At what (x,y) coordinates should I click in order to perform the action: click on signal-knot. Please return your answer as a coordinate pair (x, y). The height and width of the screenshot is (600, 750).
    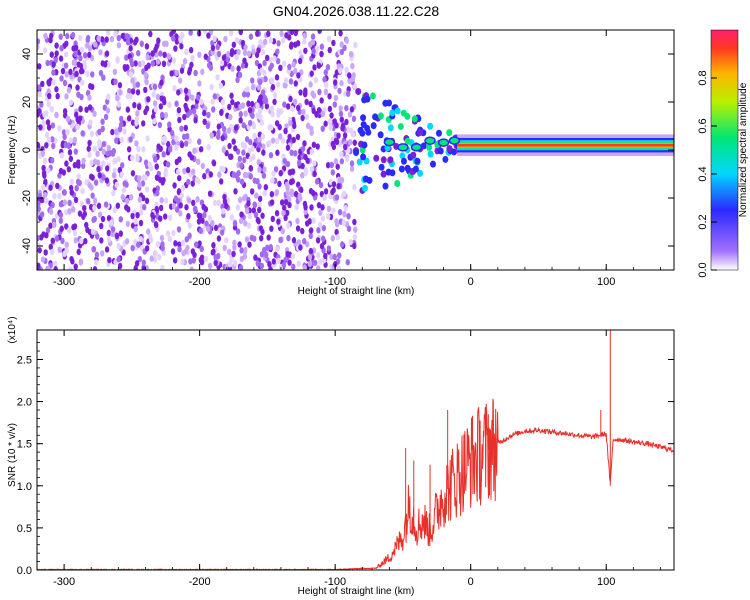
    Looking at the image, I should click on (403, 147).